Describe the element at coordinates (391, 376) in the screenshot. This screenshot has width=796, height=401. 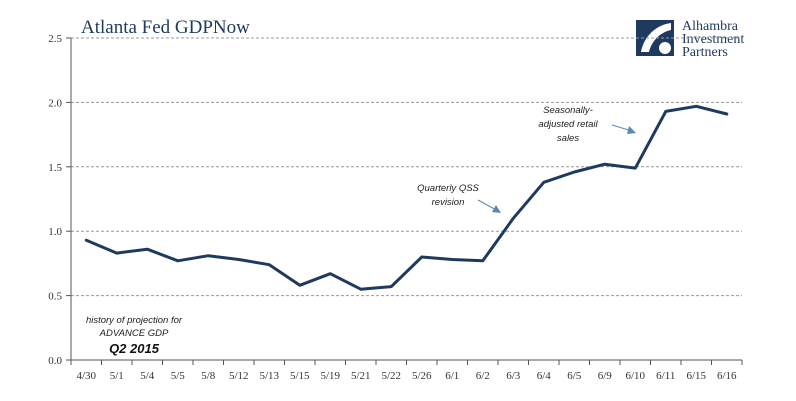
I see `x-tick-label: 5/22` at that location.